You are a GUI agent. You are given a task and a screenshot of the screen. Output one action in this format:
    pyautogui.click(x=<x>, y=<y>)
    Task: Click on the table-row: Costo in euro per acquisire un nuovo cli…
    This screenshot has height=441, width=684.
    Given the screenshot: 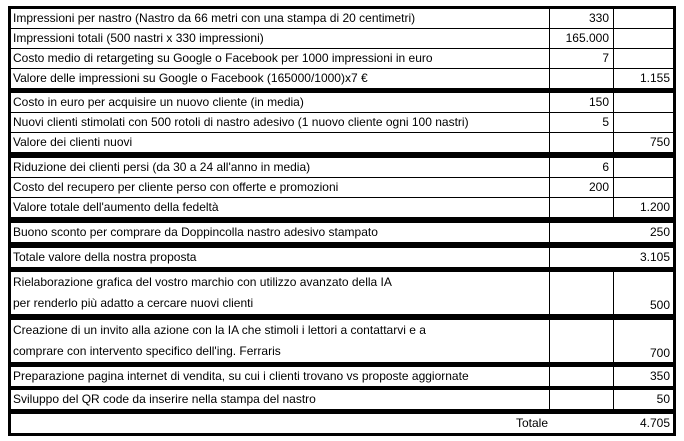 What is the action you would take?
    pyautogui.click(x=342, y=102)
    